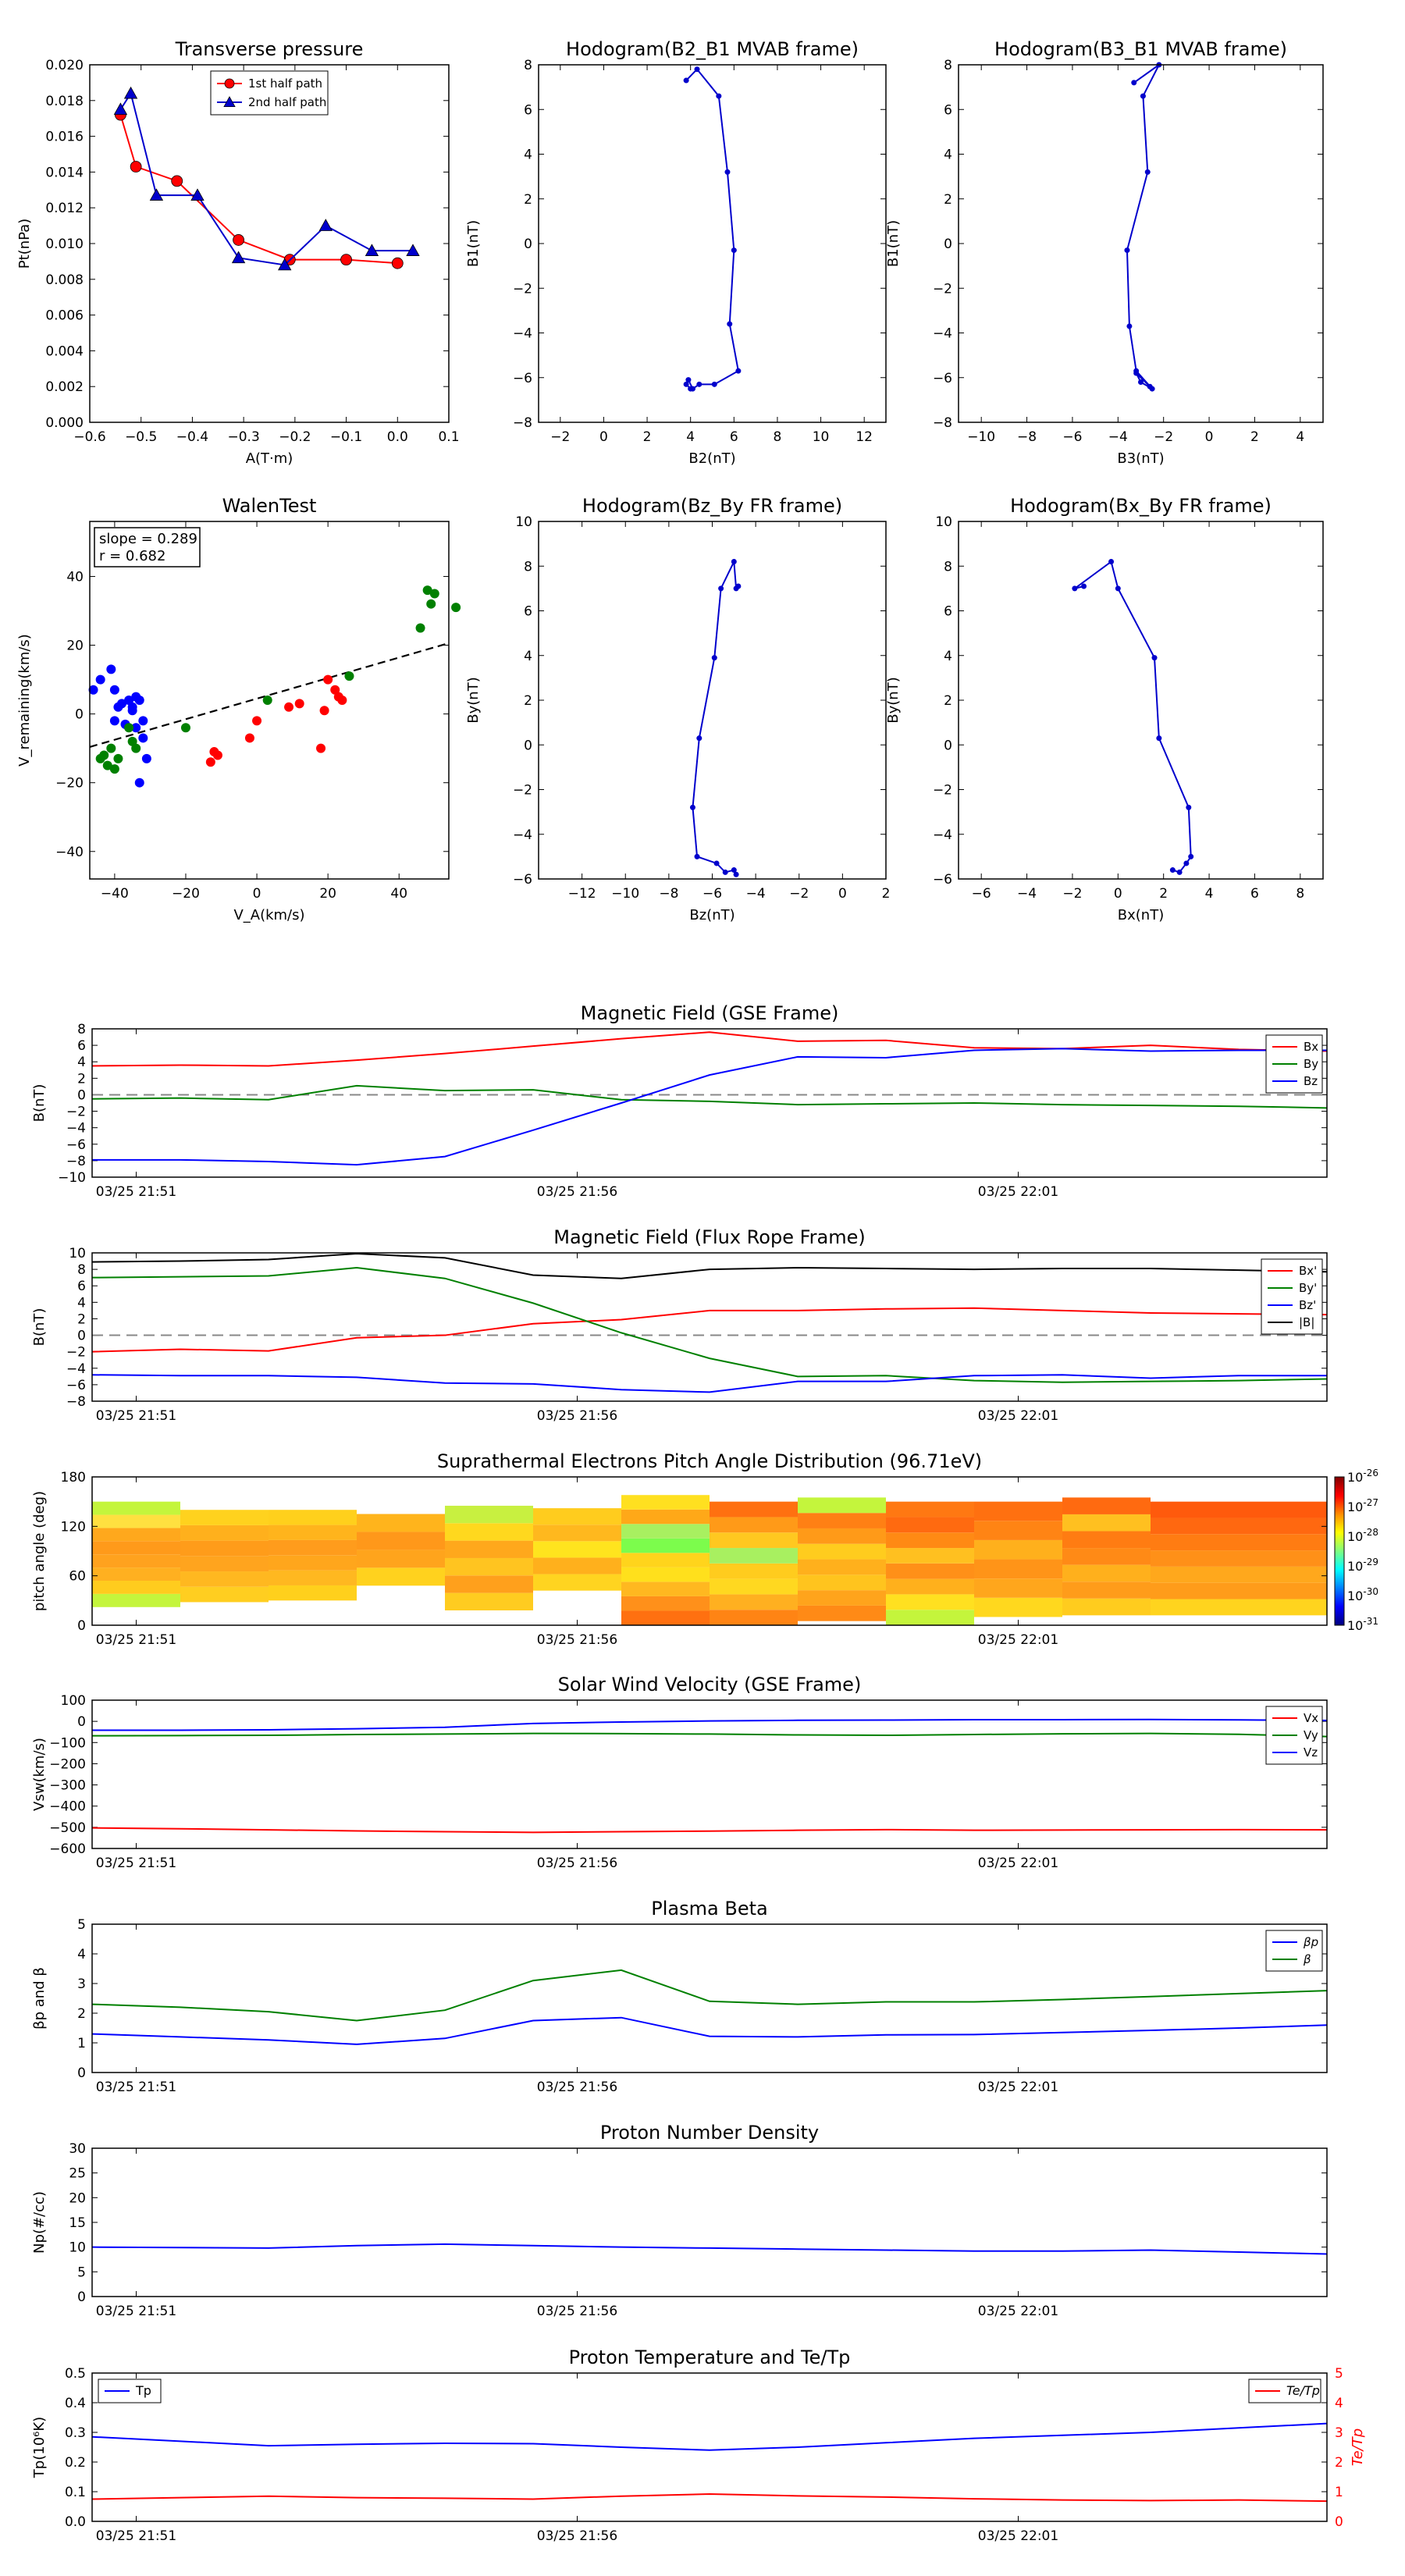 This screenshot has width=1405, height=2576. I want to click on x-tick-label: 03/25 21:56, so click(577, 2536).